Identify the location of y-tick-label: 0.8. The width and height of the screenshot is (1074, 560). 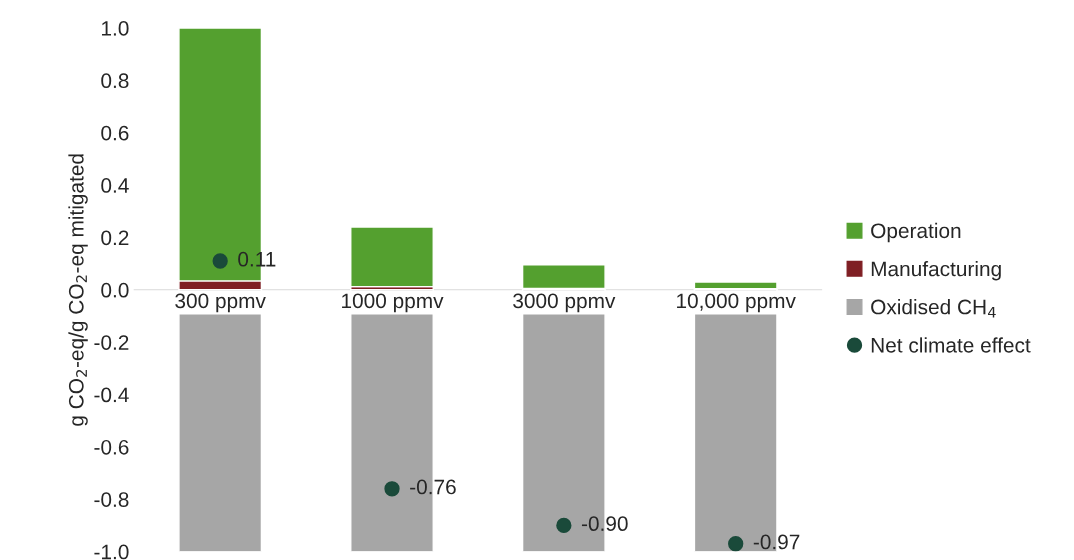
(115, 81).